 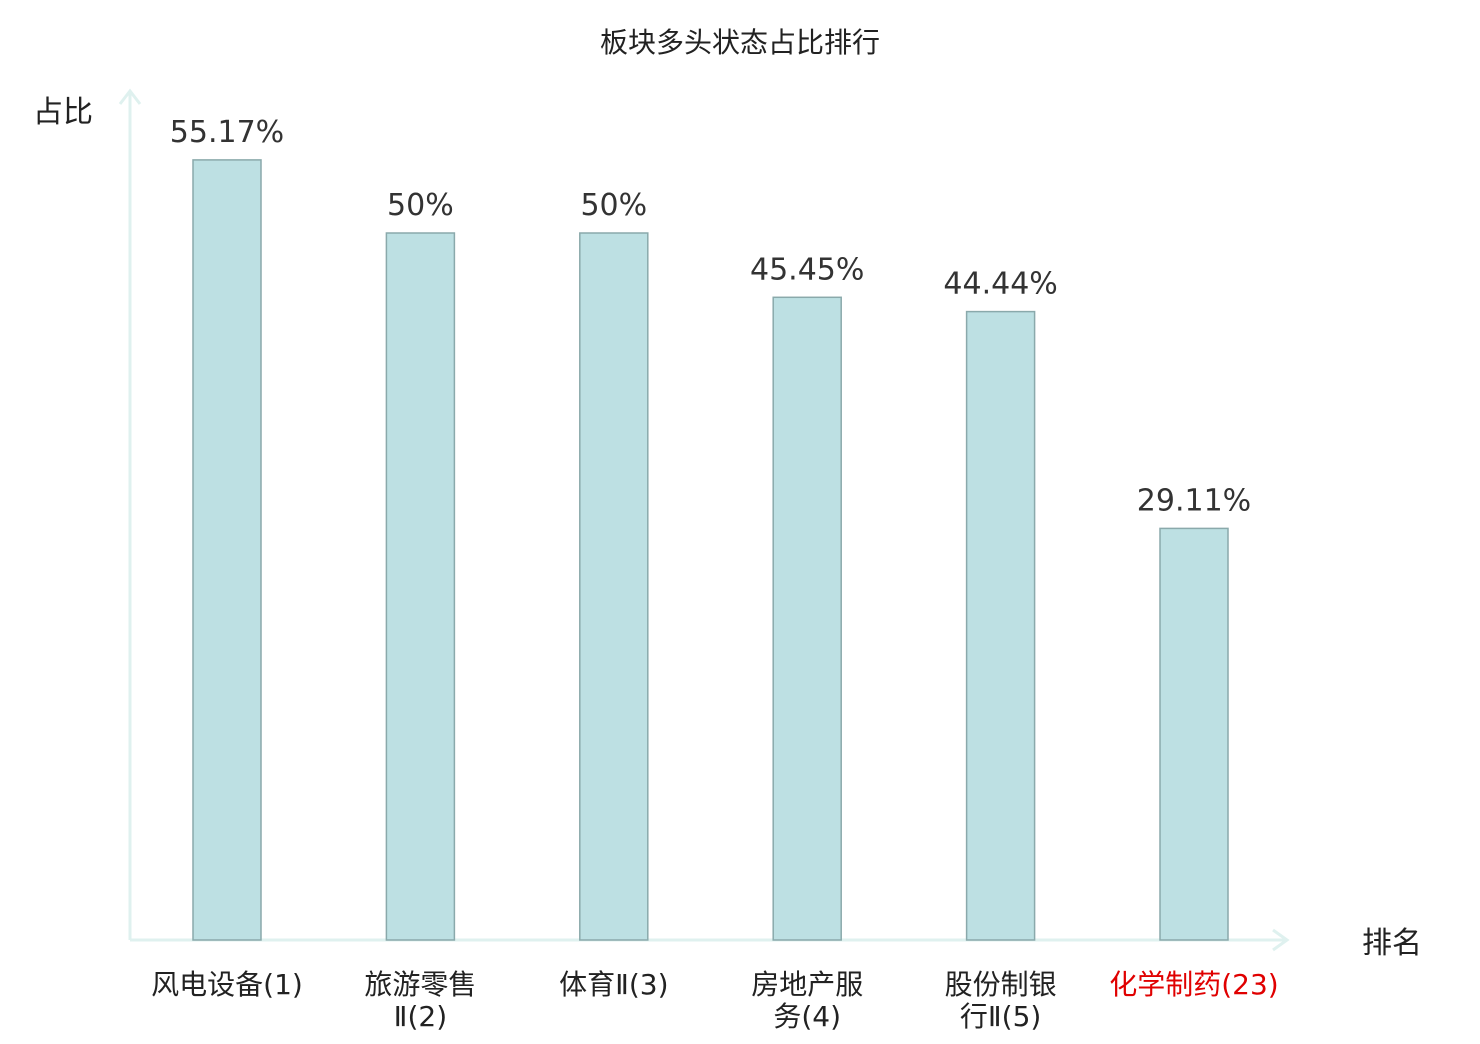 What do you see at coordinates (227, 132) in the screenshot?
I see `data-label: 55.17%` at bounding box center [227, 132].